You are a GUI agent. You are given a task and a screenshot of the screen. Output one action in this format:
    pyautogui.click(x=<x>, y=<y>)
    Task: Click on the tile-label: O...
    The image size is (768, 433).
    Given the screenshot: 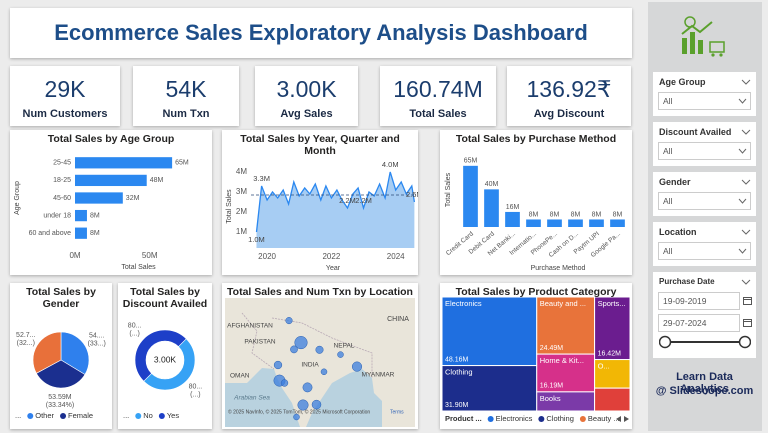 What is the action you would take?
    pyautogui.click(x=604, y=366)
    